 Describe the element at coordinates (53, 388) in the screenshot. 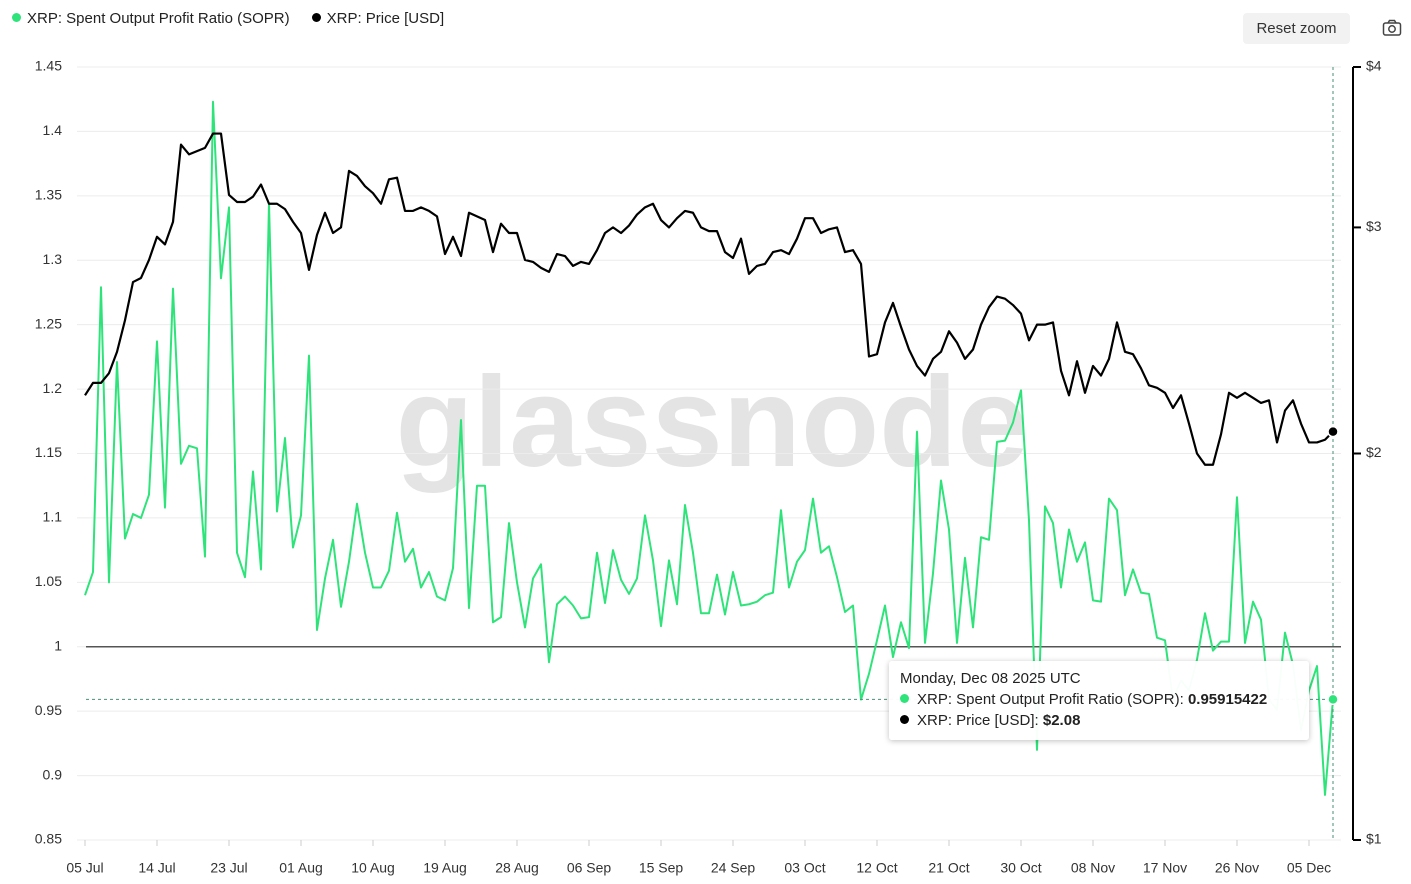

I see `y-tick-label: 1.2` at that location.